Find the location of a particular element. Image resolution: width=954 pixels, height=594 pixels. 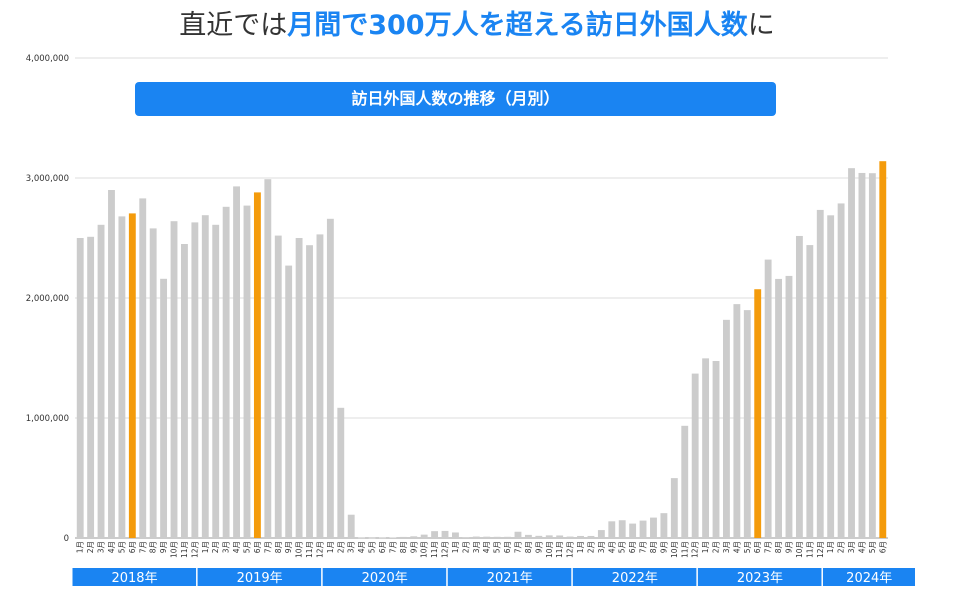

y-tick-label: 3,000,000 is located at coordinates (47, 179).